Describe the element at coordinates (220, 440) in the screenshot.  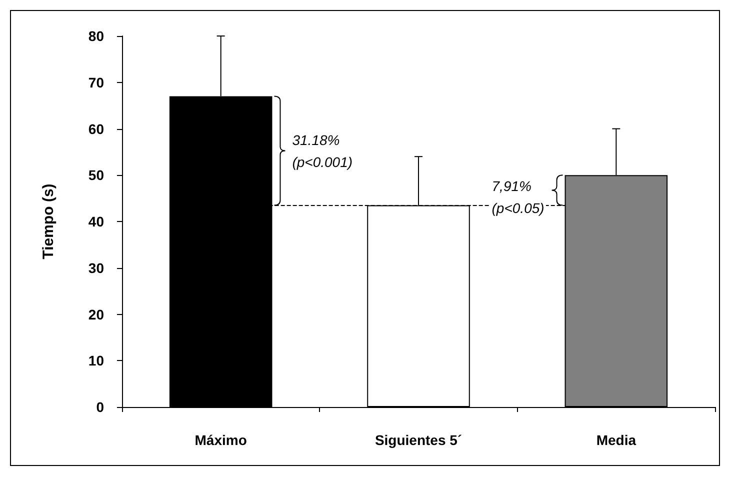
I see `x-tick-label: Máximo` at that location.